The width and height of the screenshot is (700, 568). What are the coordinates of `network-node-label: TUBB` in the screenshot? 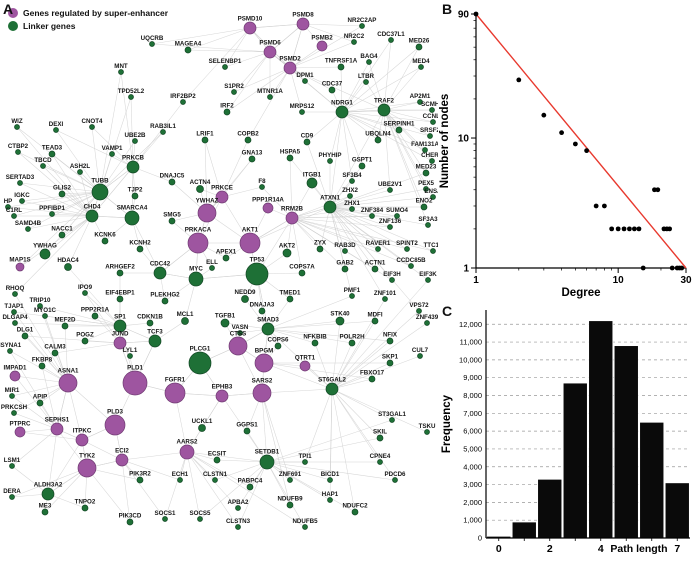 It's located at (100, 181).